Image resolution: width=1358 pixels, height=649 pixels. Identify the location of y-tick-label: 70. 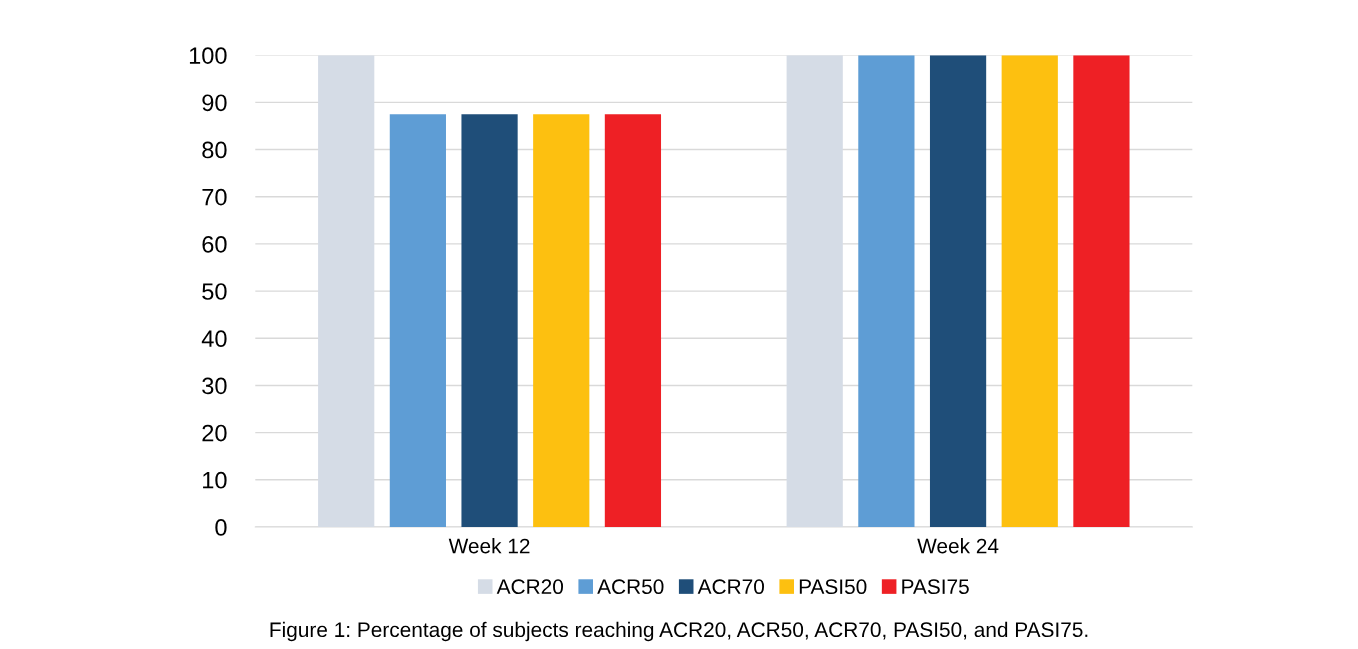
(214, 197).